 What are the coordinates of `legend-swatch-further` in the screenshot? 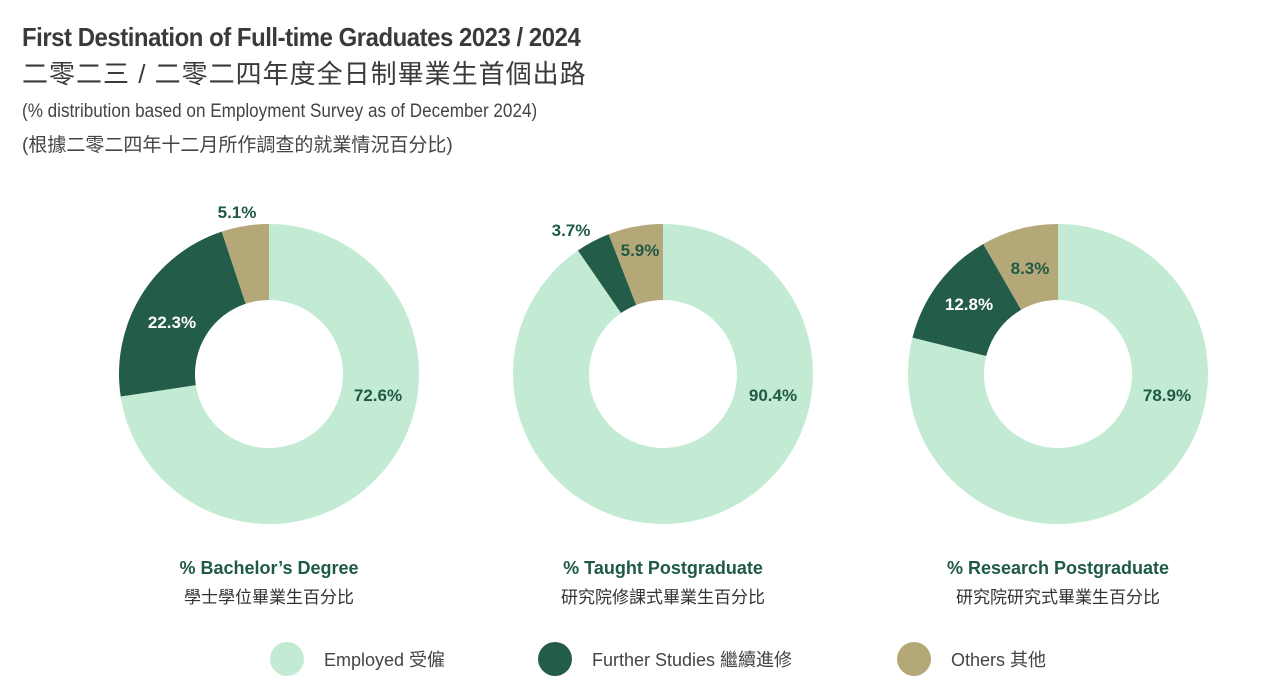 It's located at (555, 659).